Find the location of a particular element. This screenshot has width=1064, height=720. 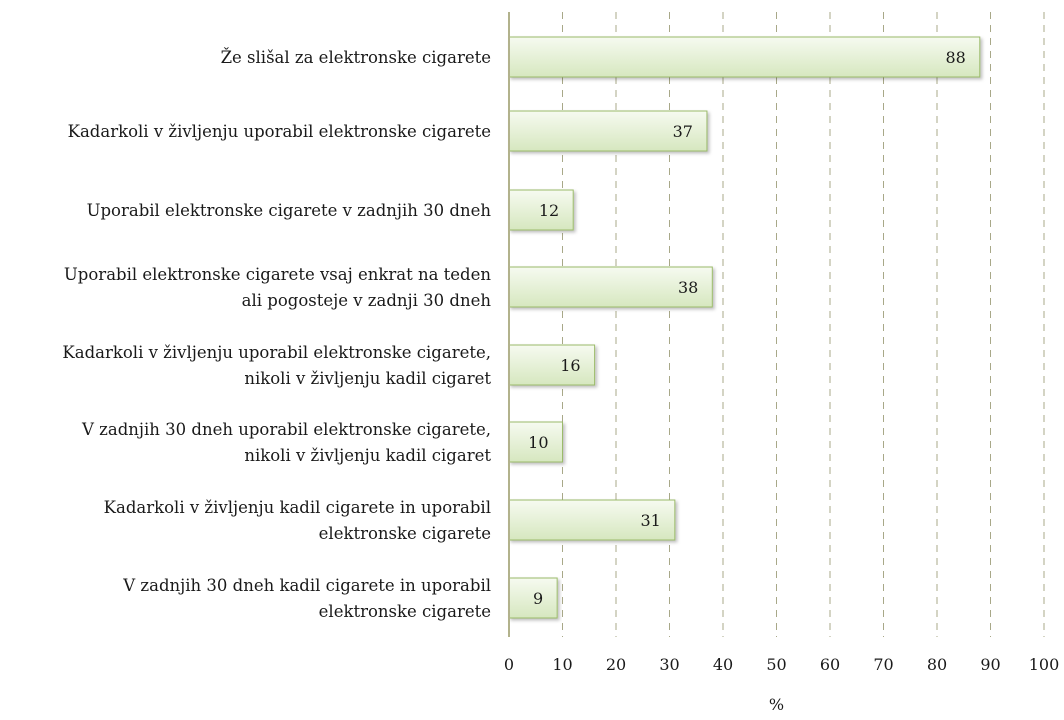

x-tick-label: 90 is located at coordinates (990, 664).